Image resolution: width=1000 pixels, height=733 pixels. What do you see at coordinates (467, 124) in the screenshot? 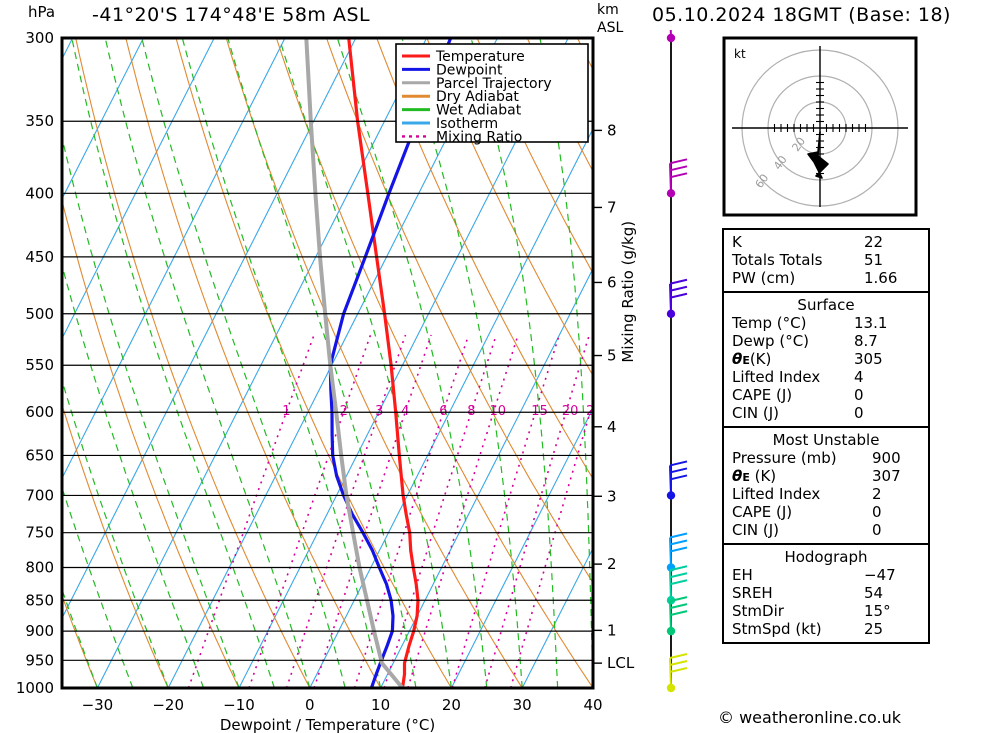
I see `legend-label: Isotherm` at bounding box center [467, 124].